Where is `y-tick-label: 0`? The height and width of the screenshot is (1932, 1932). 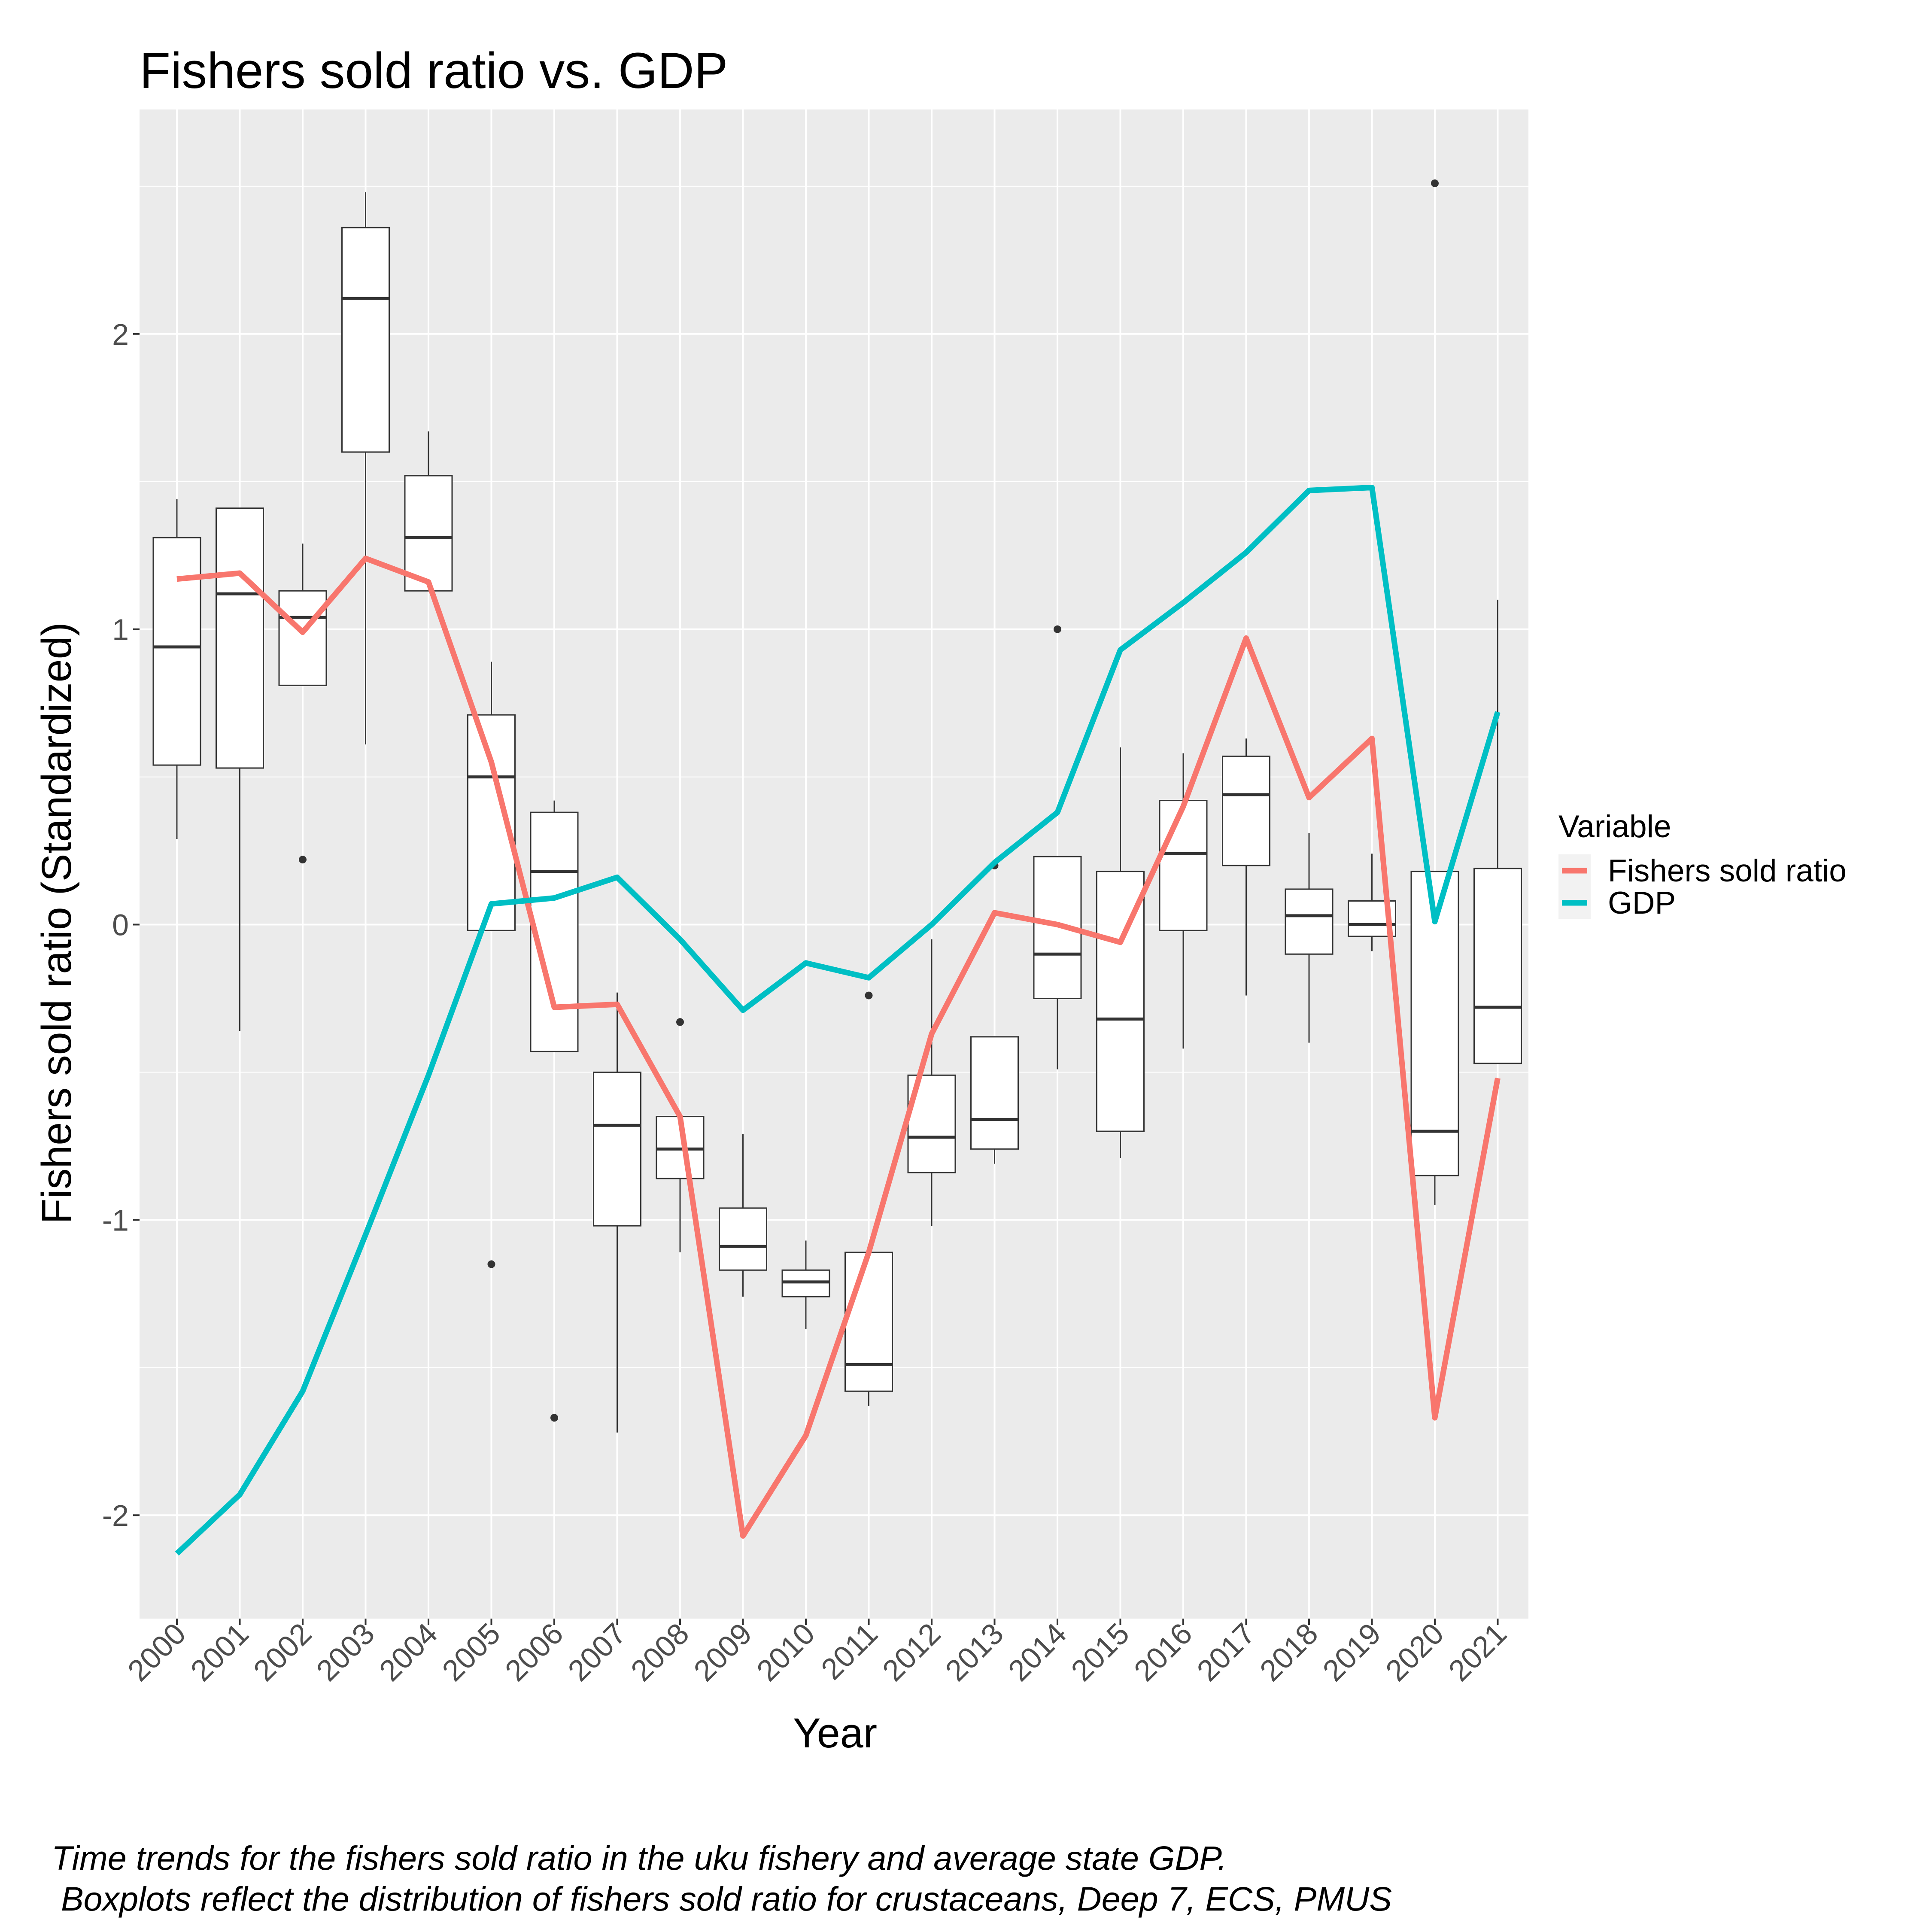 y-tick-label: 0 is located at coordinates (121, 925).